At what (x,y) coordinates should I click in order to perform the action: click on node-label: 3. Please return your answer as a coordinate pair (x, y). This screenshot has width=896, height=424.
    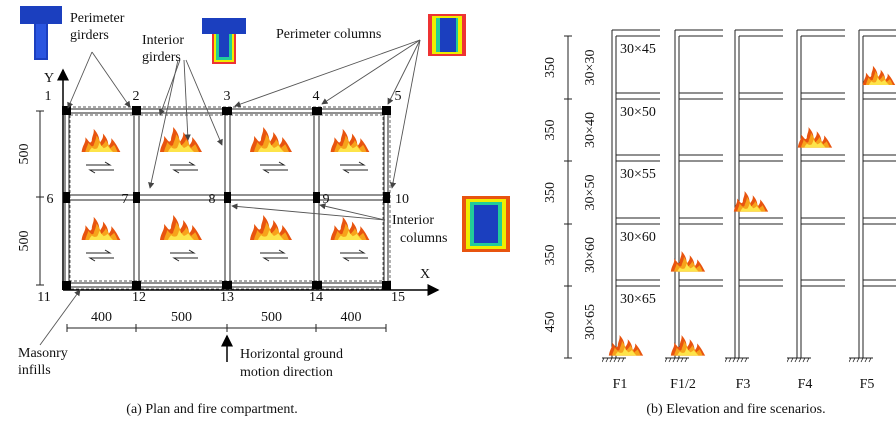
    Looking at the image, I should click on (227, 96).